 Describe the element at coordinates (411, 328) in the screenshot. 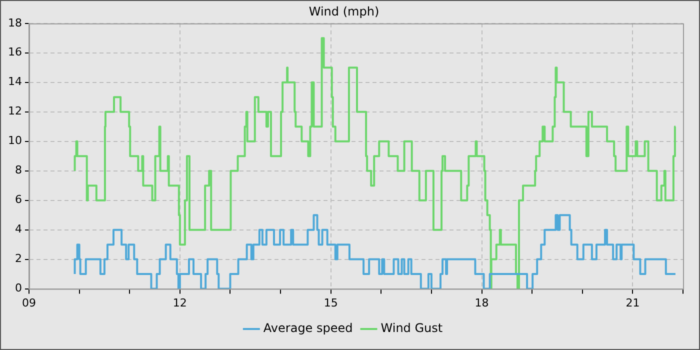

I see `legend-label: Wind Gust` at that location.